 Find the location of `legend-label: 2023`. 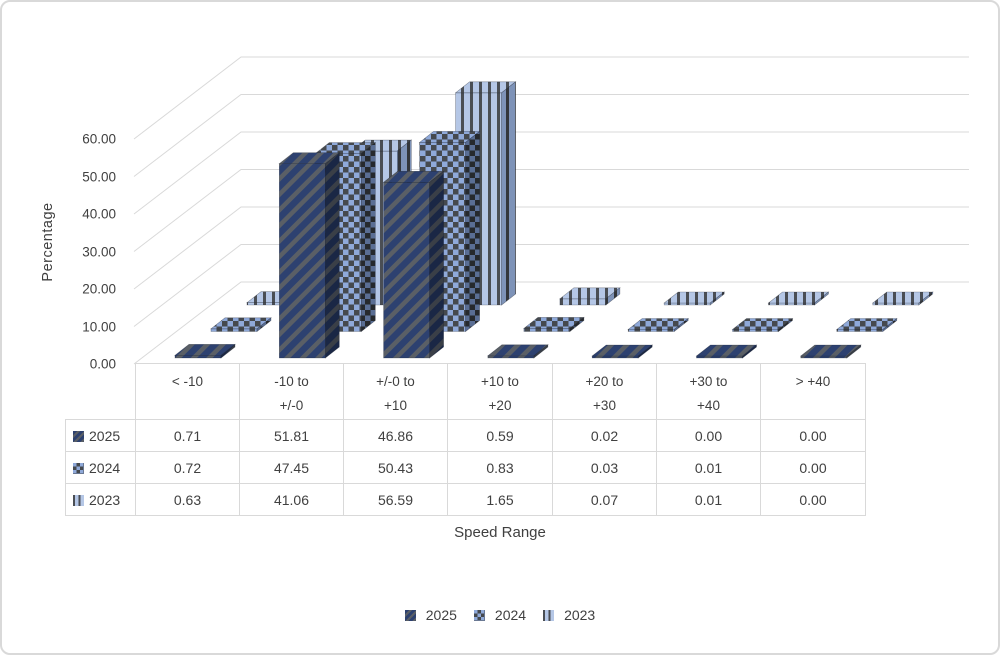

legend-label: 2023 is located at coordinates (580, 615).